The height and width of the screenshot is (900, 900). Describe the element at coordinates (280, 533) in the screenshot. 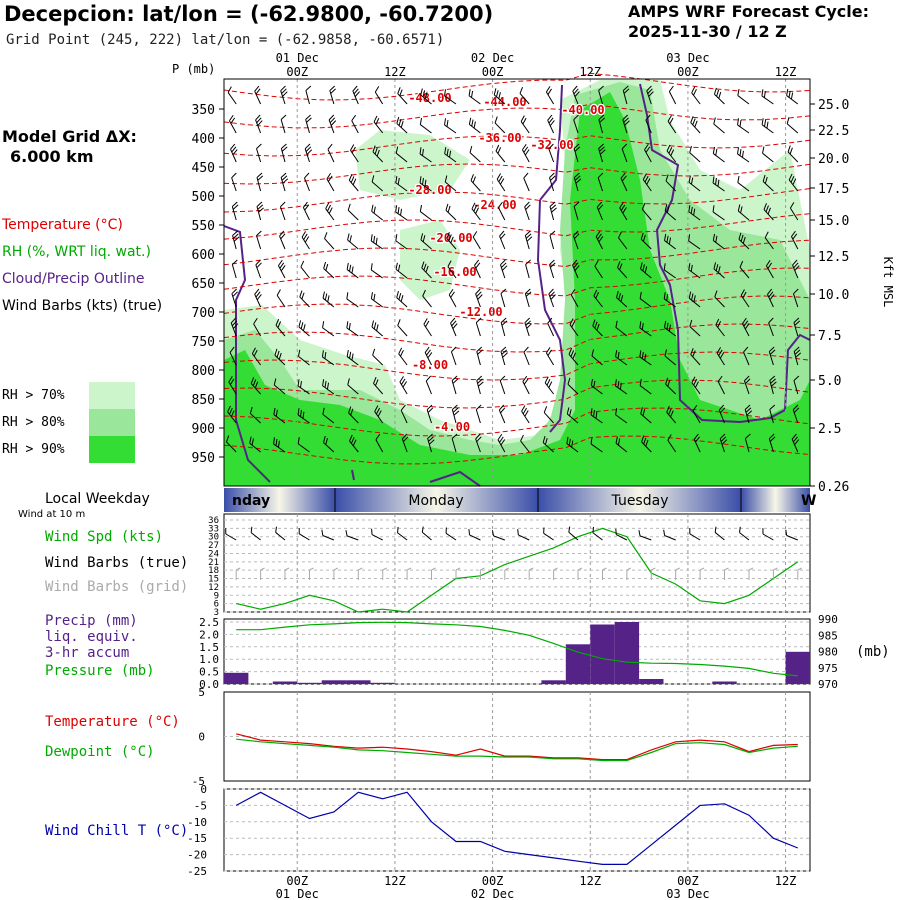

I see `surface-wind-barb-true` at that location.